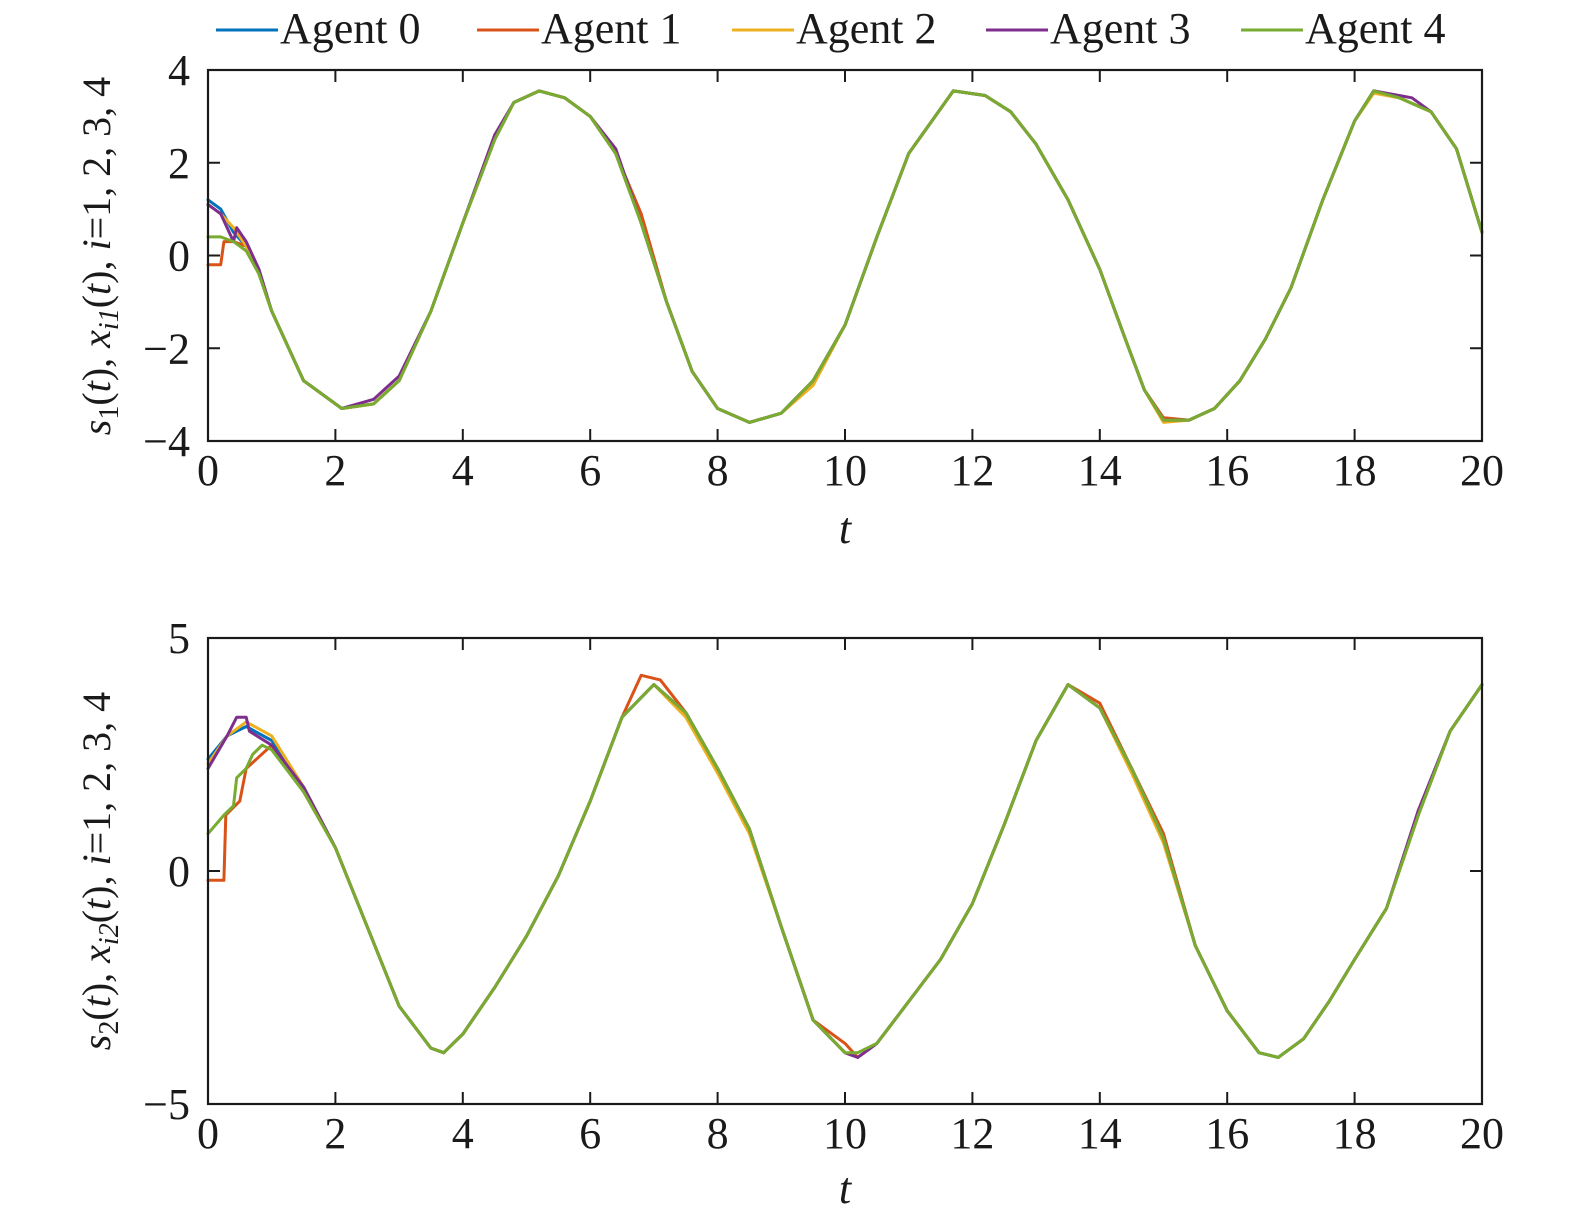  Describe the element at coordinates (611, 28) in the screenshot. I see `legend-label: Agent 1` at that location.